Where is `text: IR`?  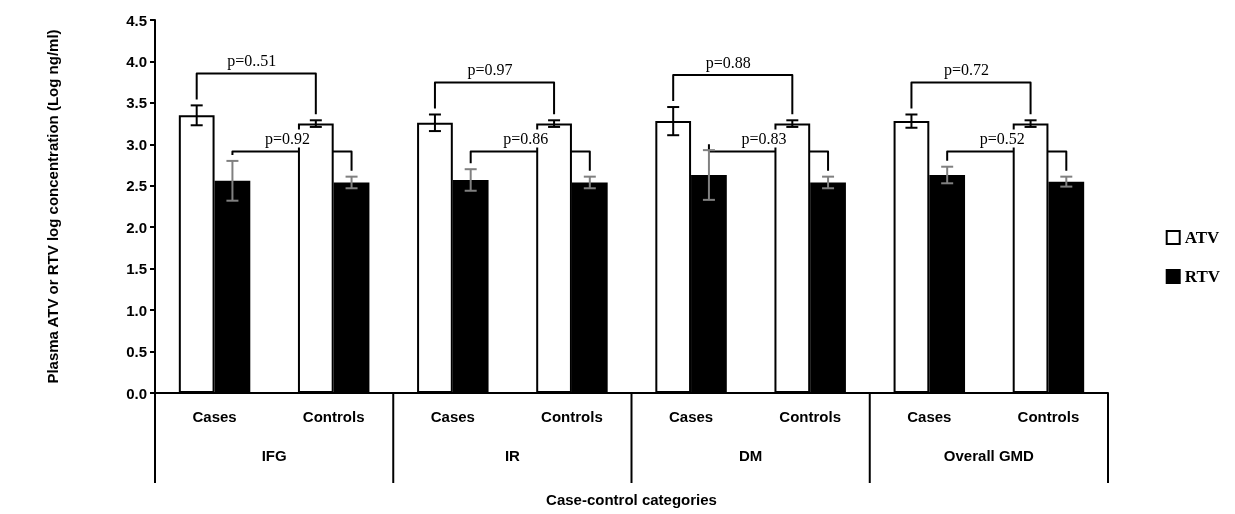 text: IR is located at coordinates (512, 455).